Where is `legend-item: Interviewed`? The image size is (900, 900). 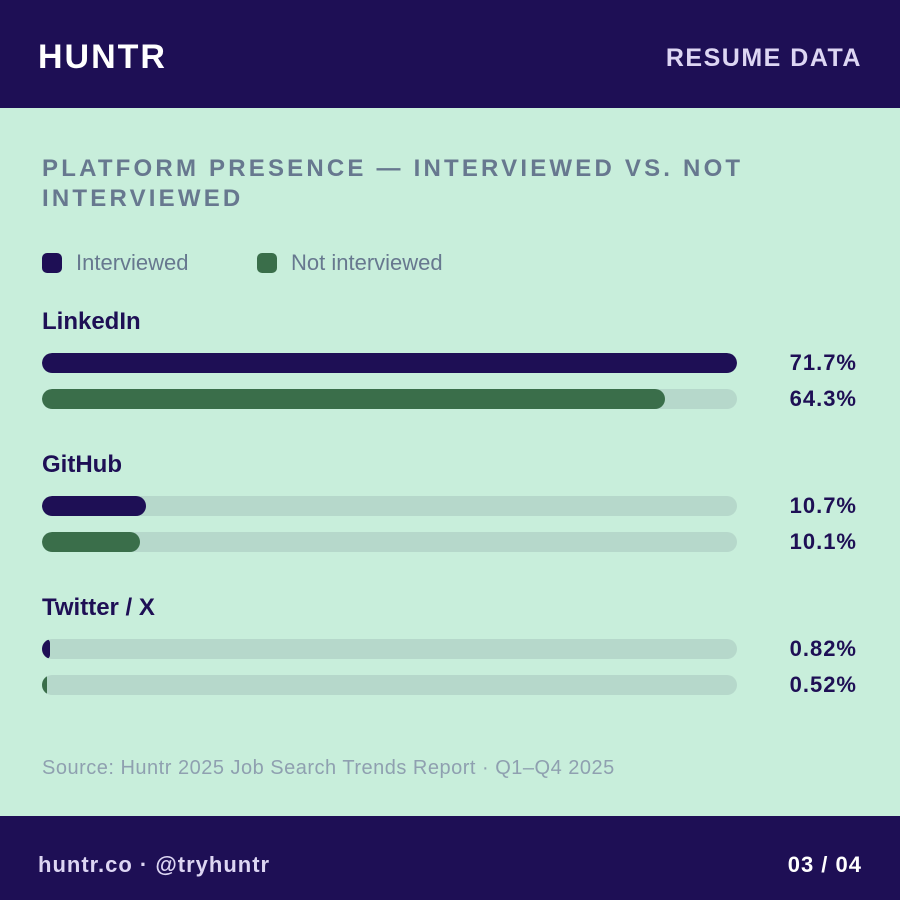
legend-item: Interviewed is located at coordinates (115, 263).